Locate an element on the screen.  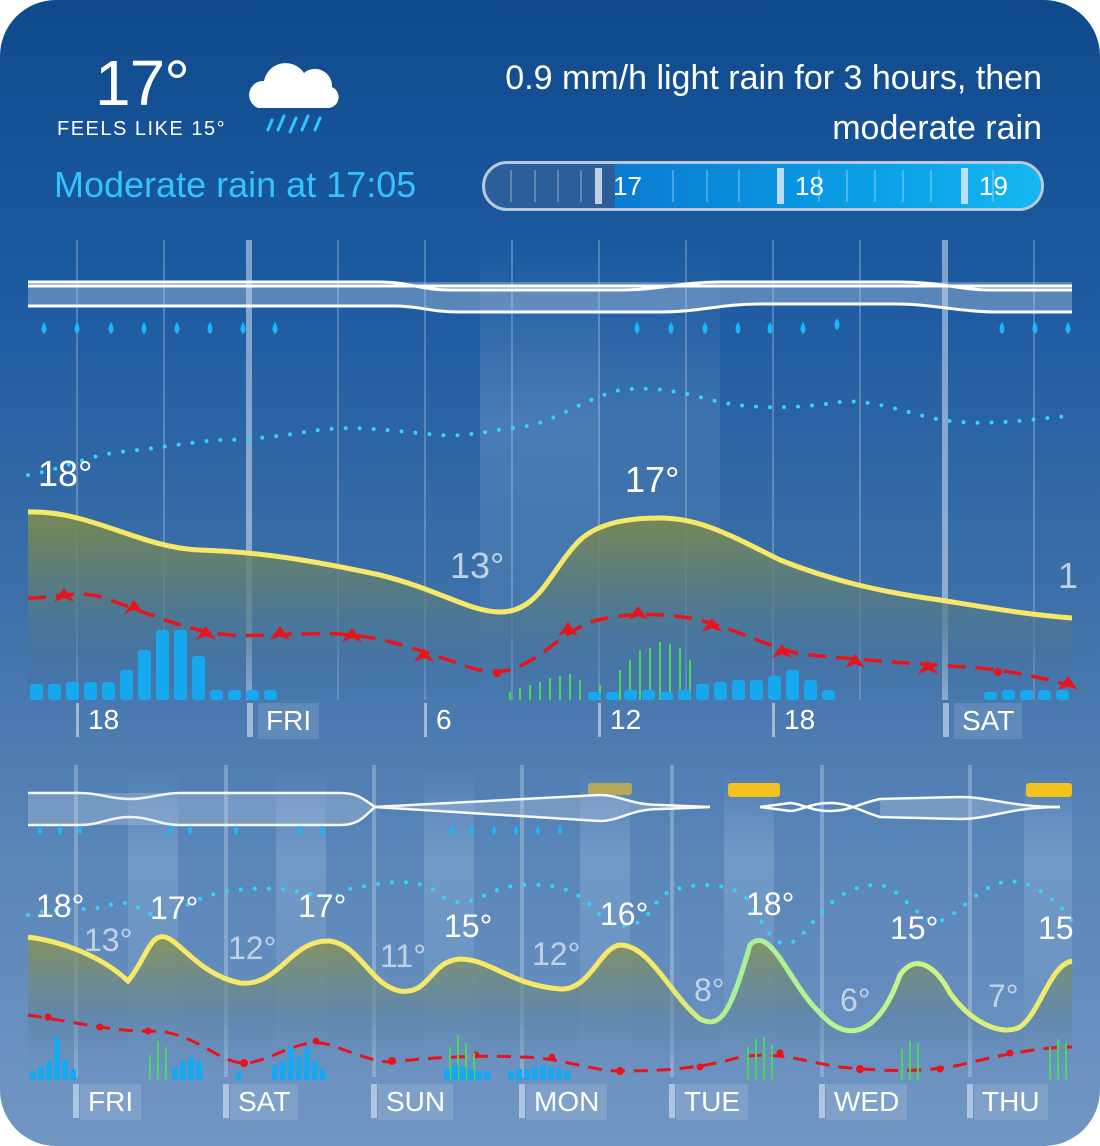
hour-label-6: 6 is located at coordinates (444, 719).